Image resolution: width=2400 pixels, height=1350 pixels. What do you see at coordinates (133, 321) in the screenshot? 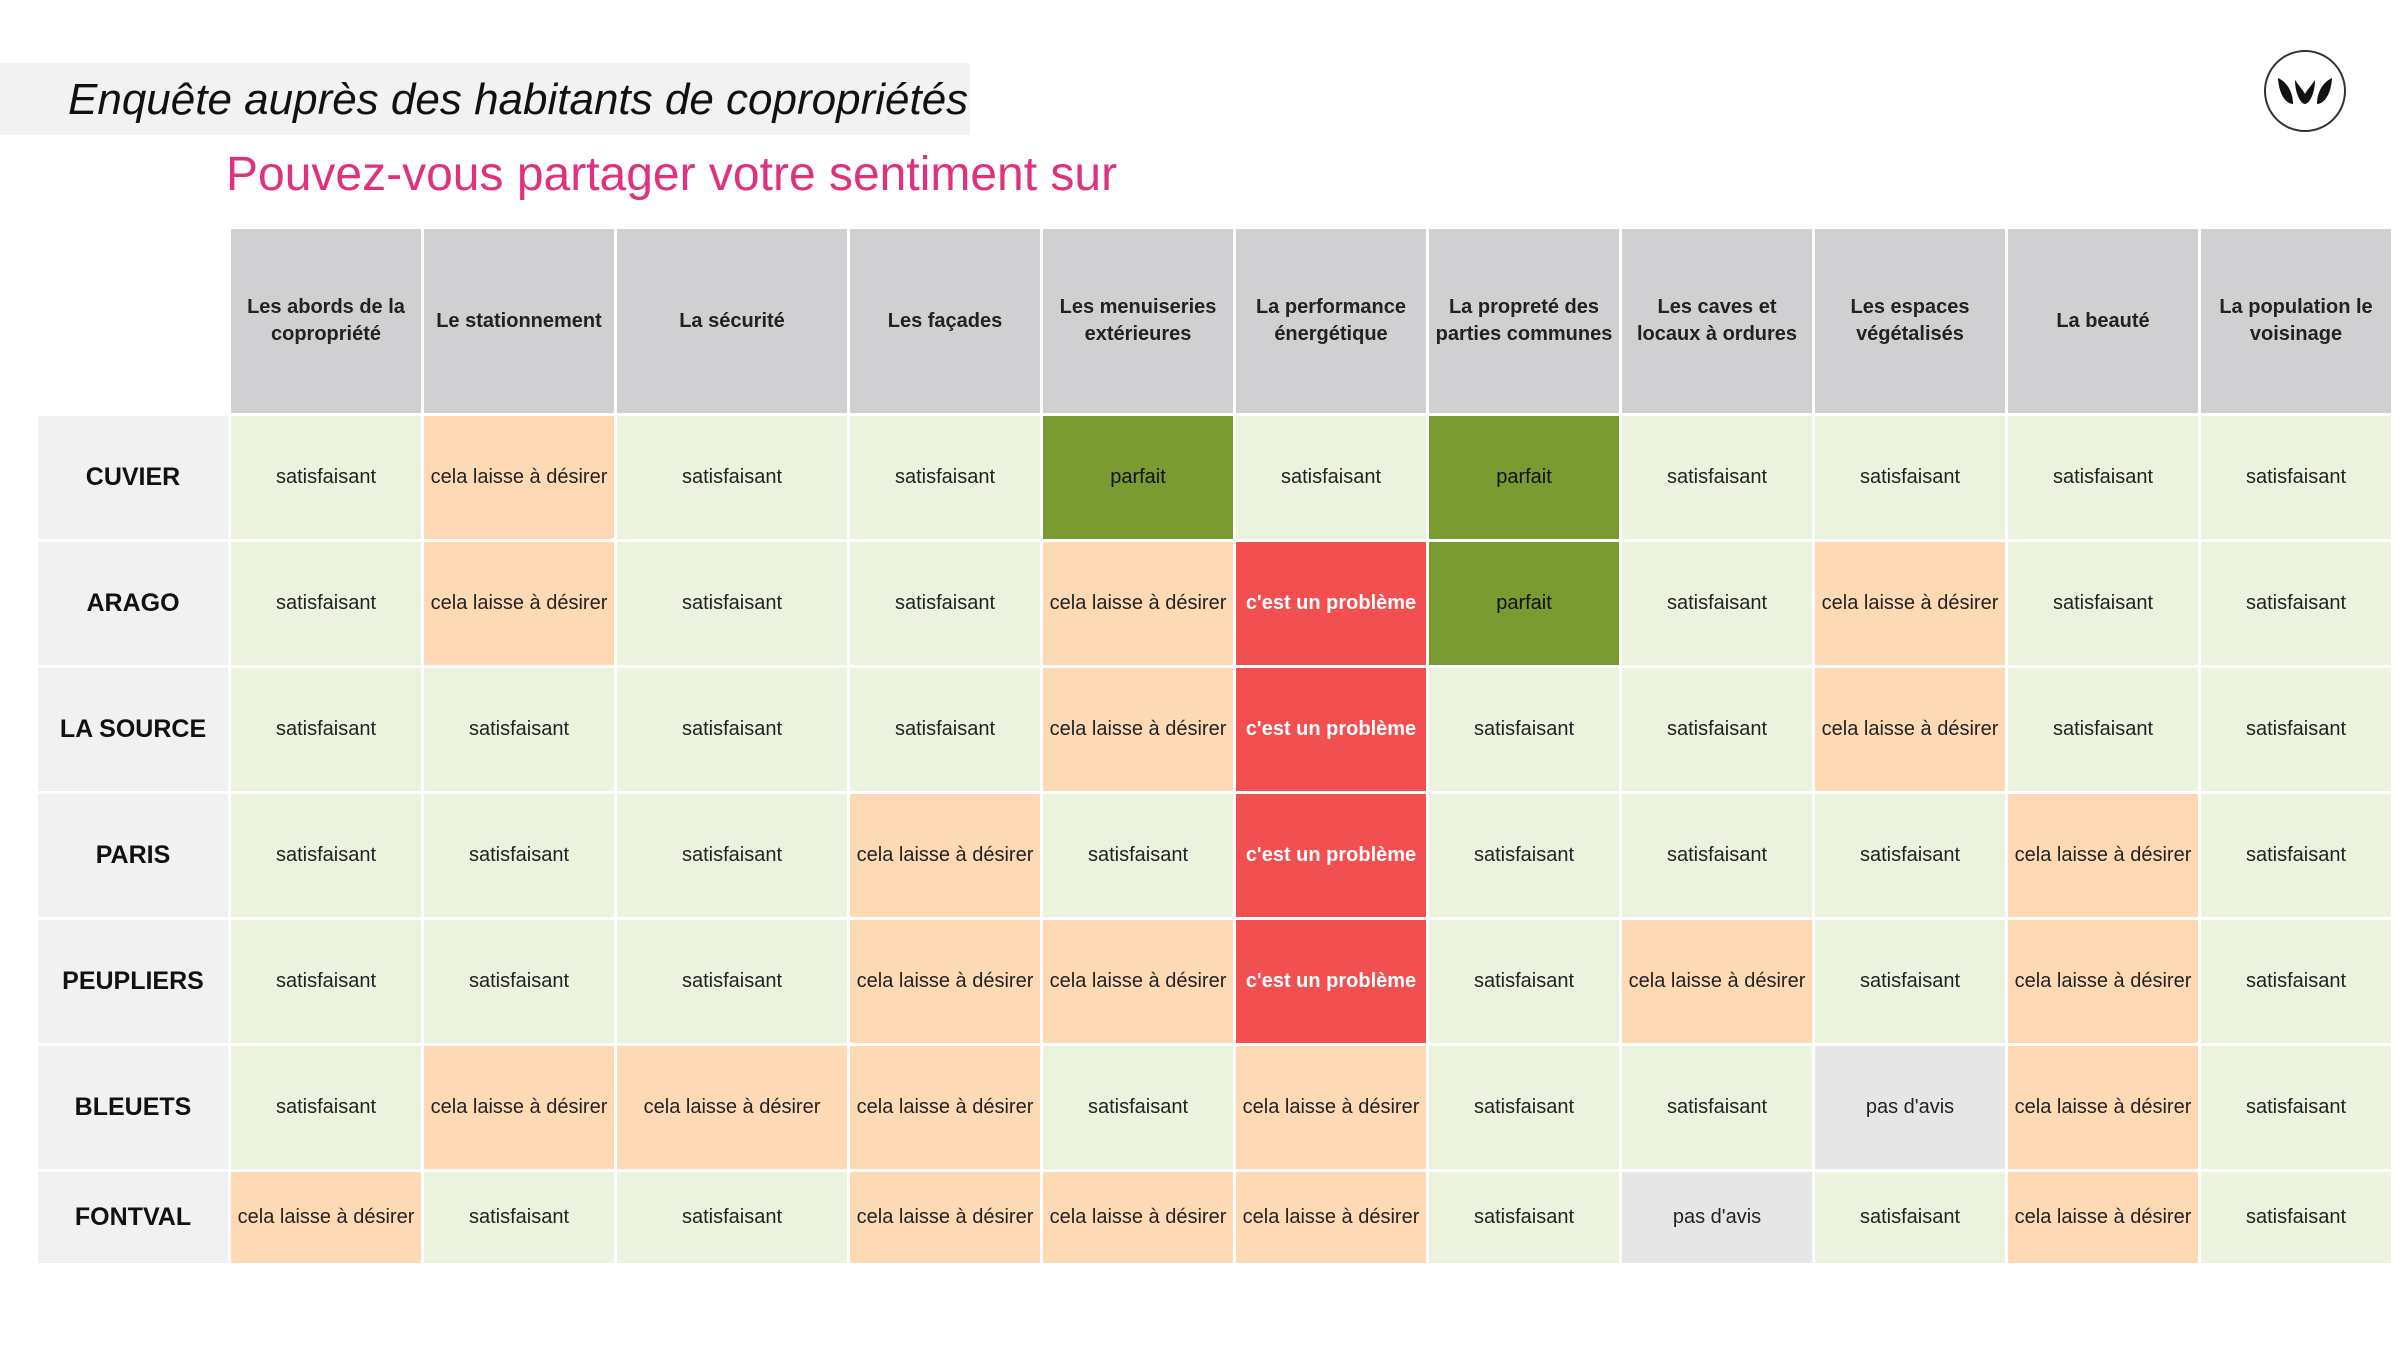
I see `table-corner` at bounding box center [133, 321].